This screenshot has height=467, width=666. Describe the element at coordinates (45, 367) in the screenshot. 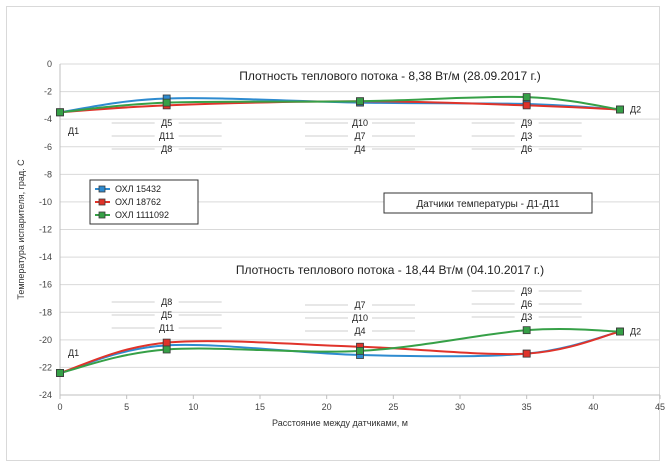

I see `y-tick-label: -22` at that location.